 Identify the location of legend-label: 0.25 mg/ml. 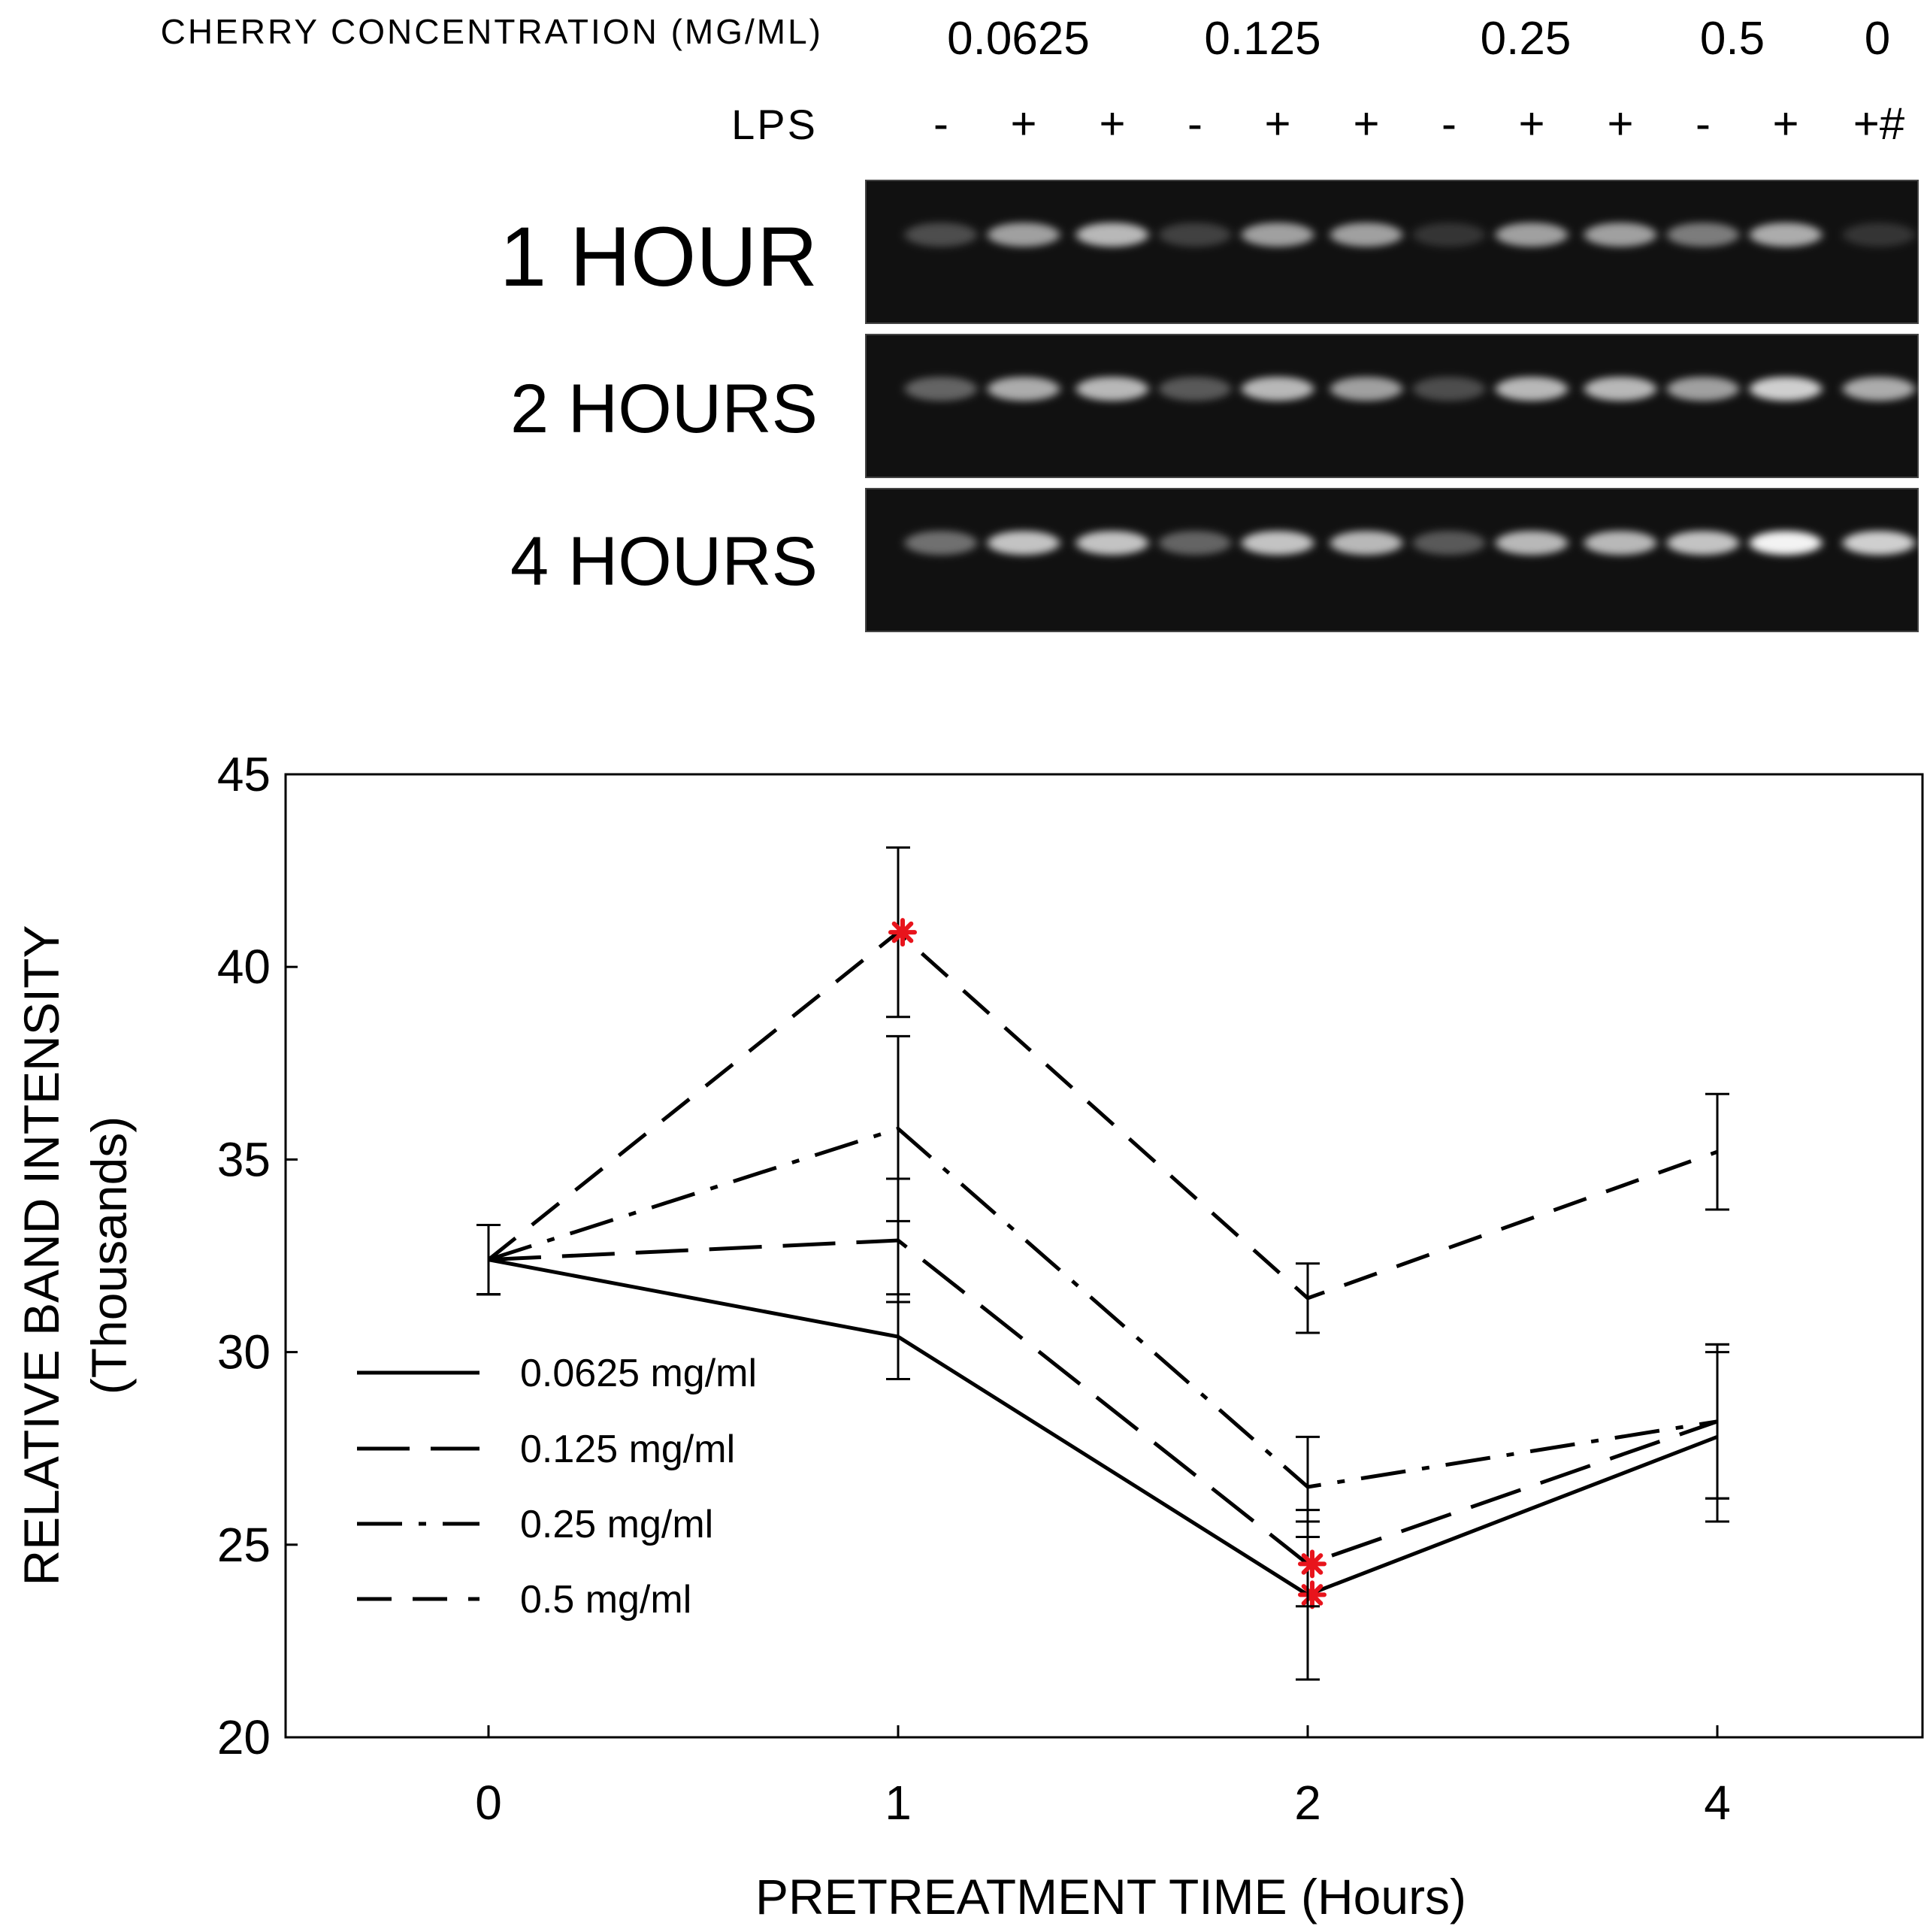
(616, 1524).